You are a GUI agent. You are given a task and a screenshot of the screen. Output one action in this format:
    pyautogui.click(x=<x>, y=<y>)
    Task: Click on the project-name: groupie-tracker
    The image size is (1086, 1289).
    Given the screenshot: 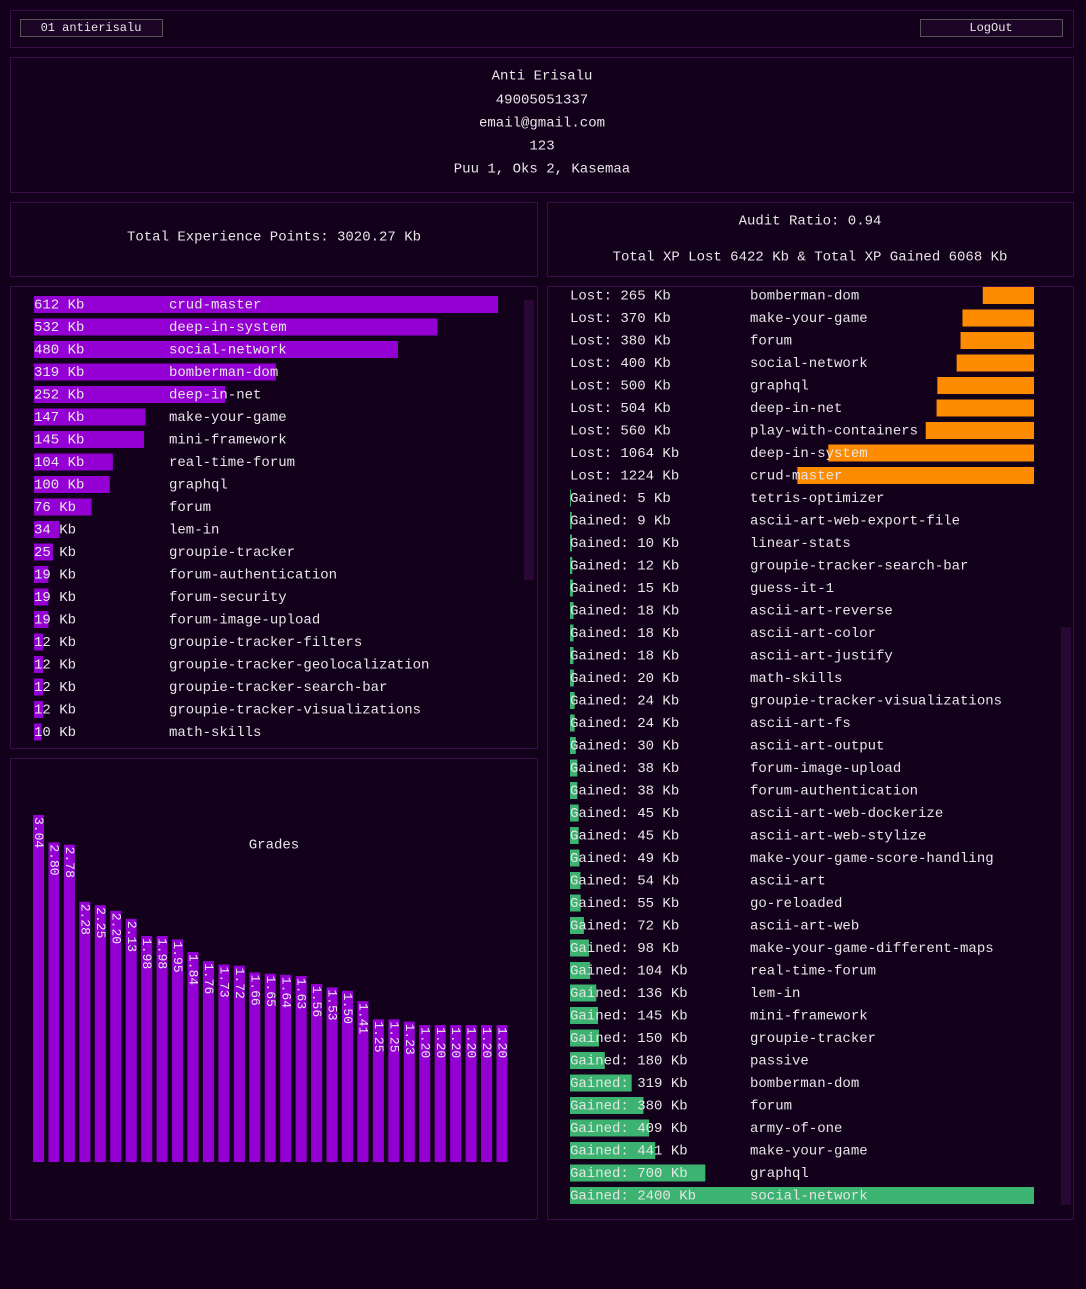 What is the action you would take?
    pyautogui.click(x=813, y=1039)
    